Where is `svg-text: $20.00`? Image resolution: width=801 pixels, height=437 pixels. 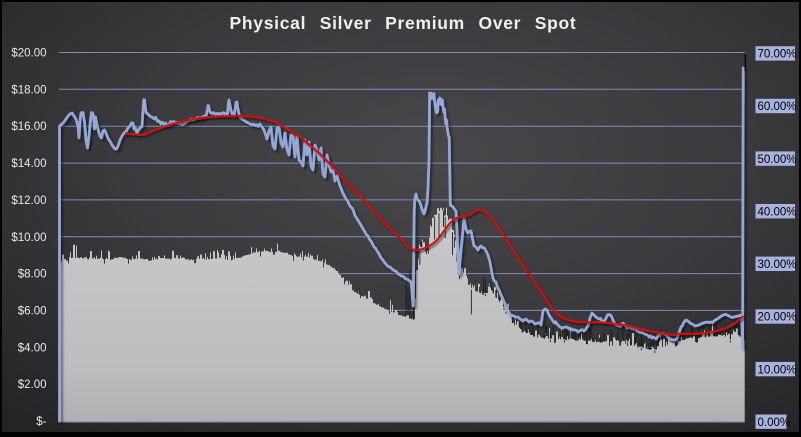 svg-text: $20.00 is located at coordinates (28, 54).